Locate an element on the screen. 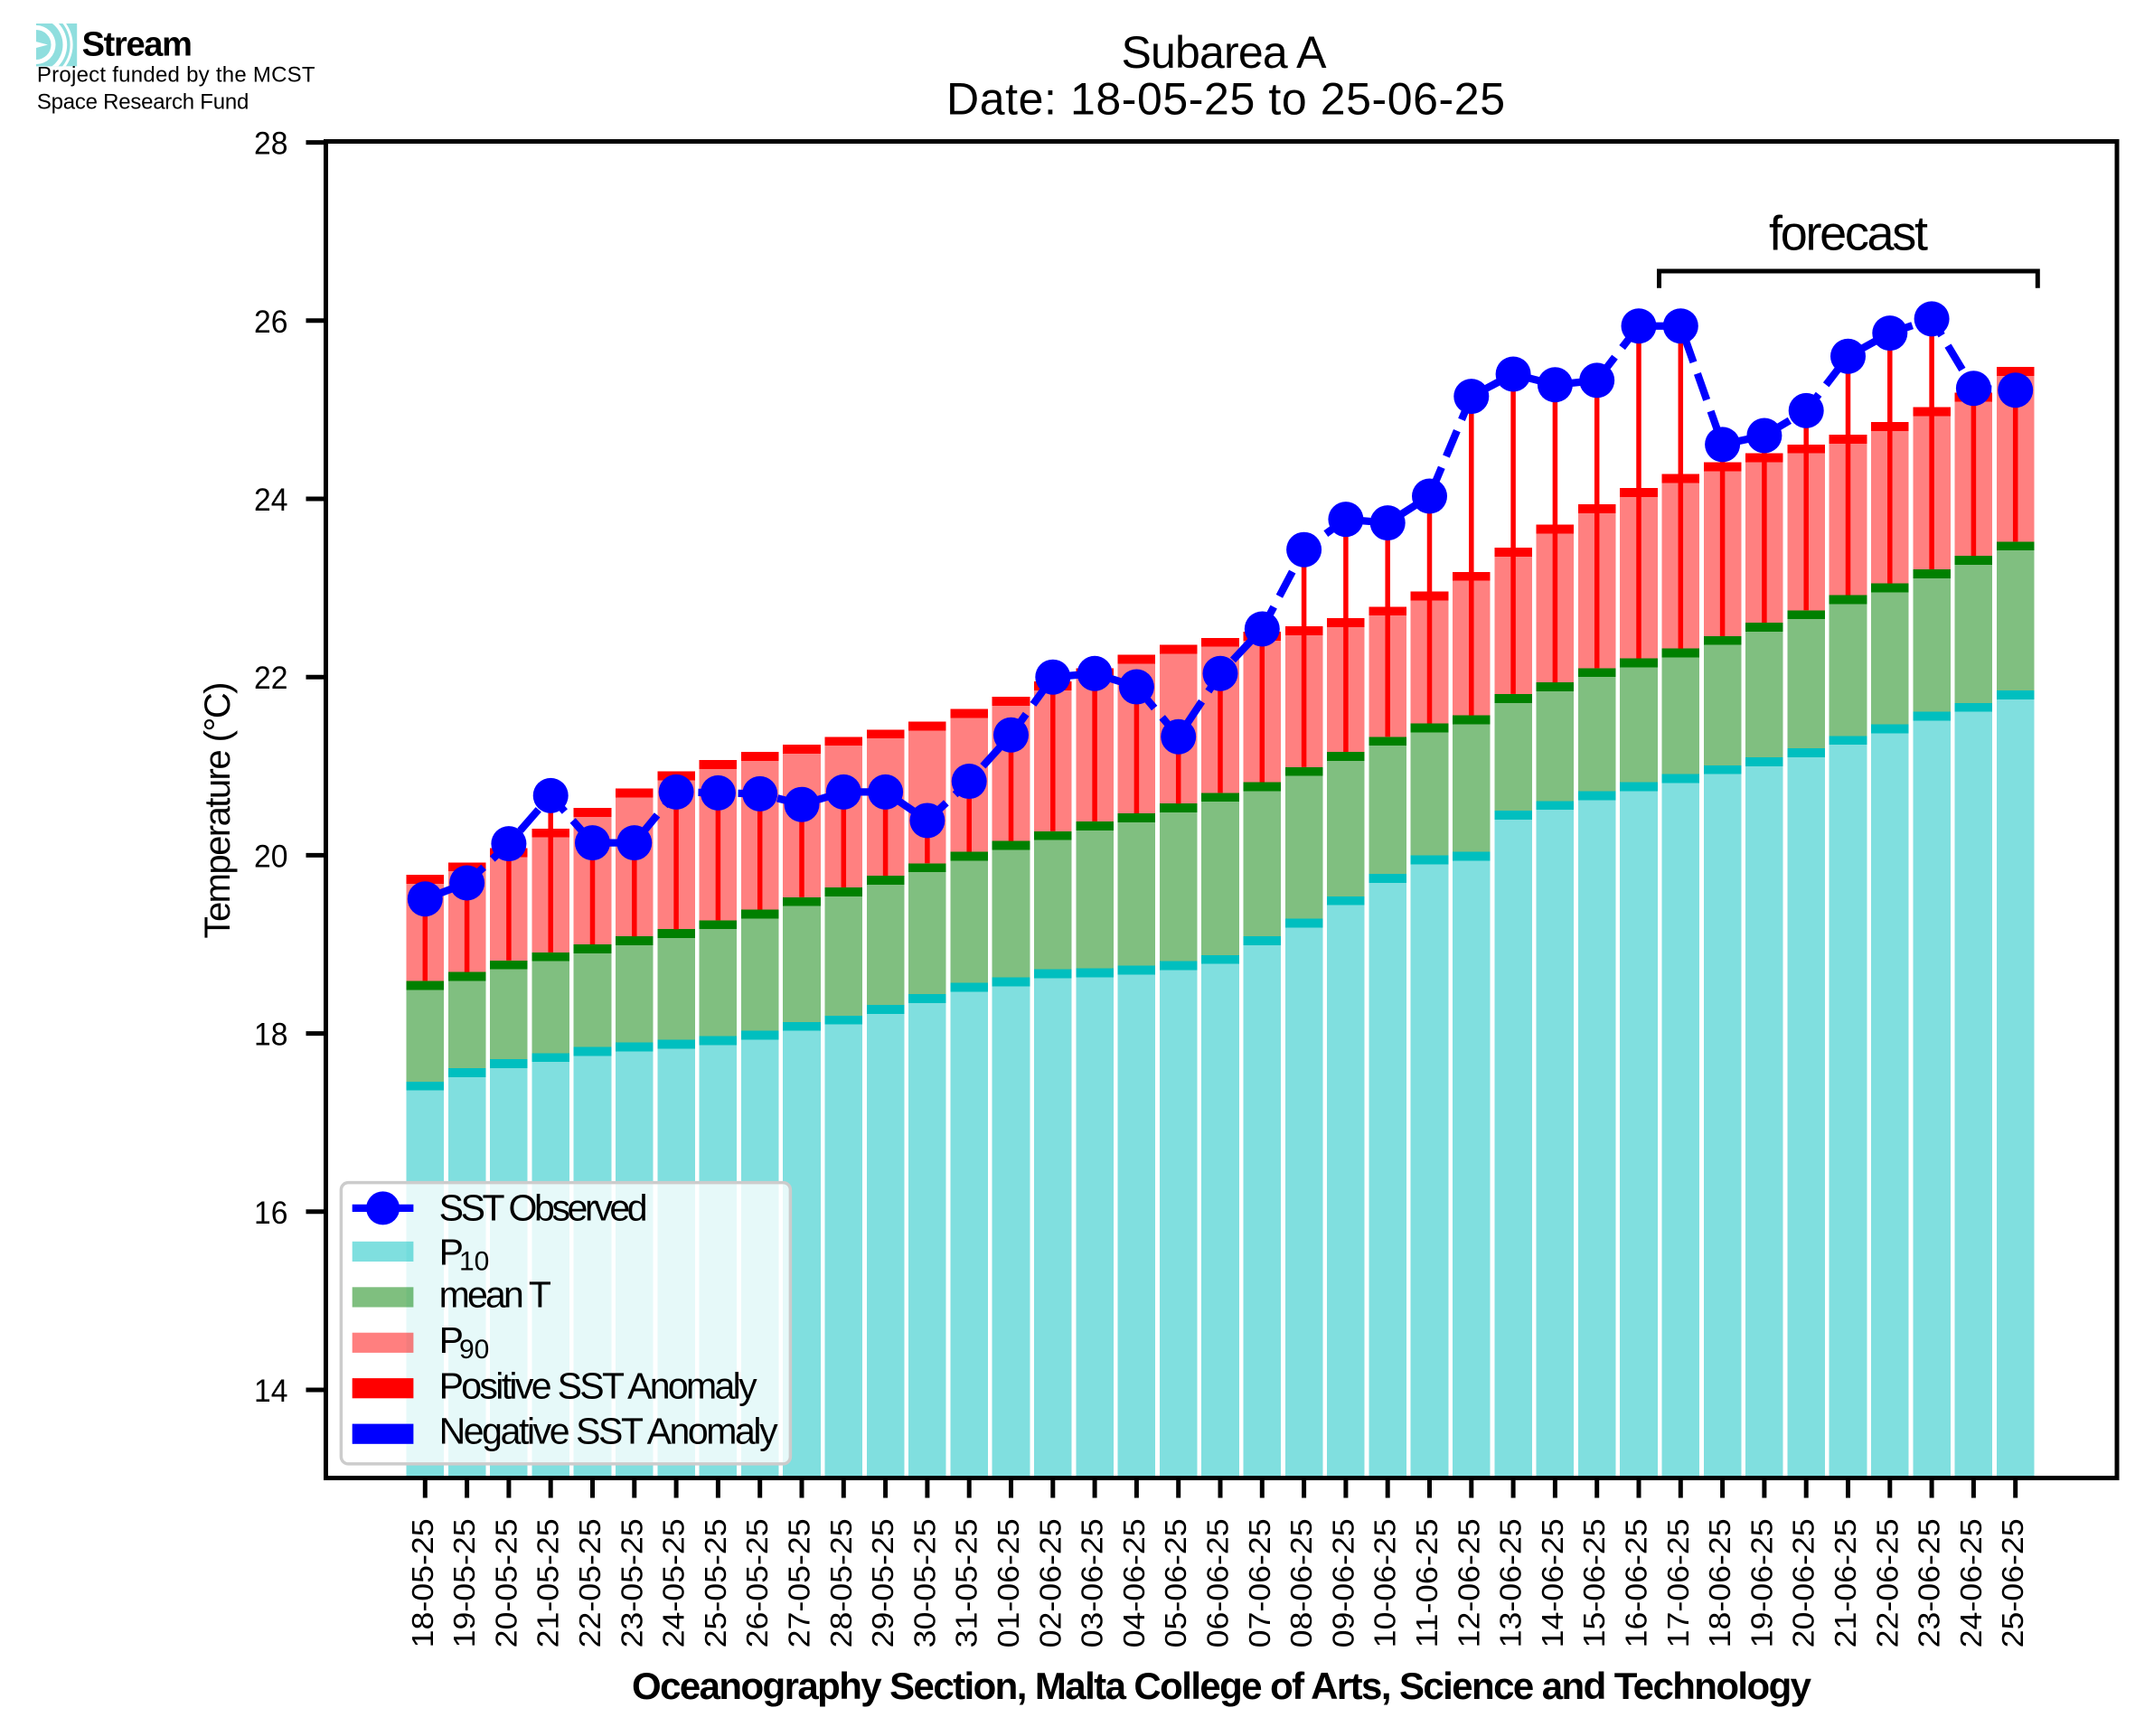 Image resolution: width=2154 pixels, height=1736 pixels. svg-text: 20 is located at coordinates (271, 856).